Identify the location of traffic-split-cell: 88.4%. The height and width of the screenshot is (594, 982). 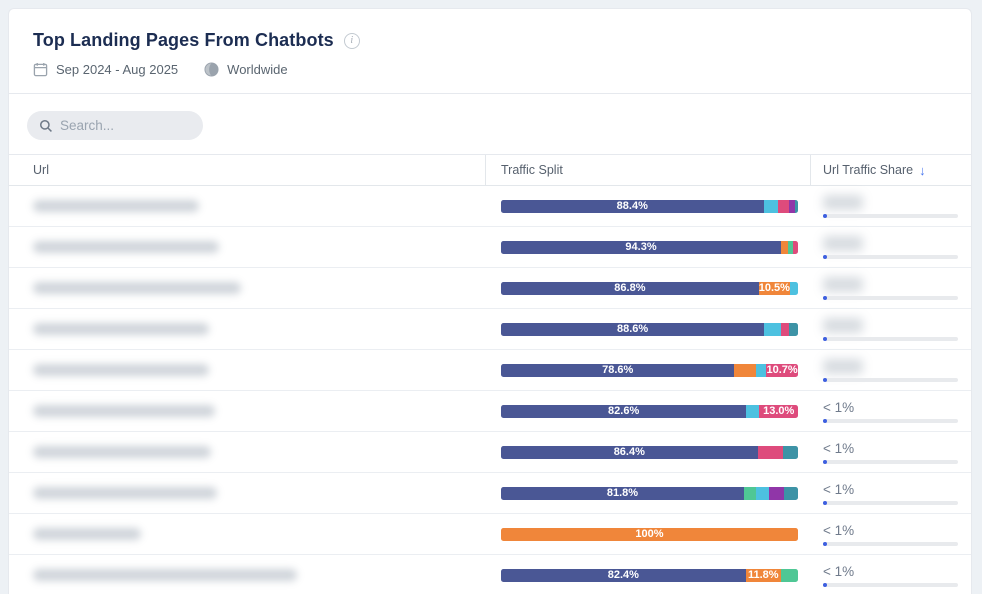
(648, 206).